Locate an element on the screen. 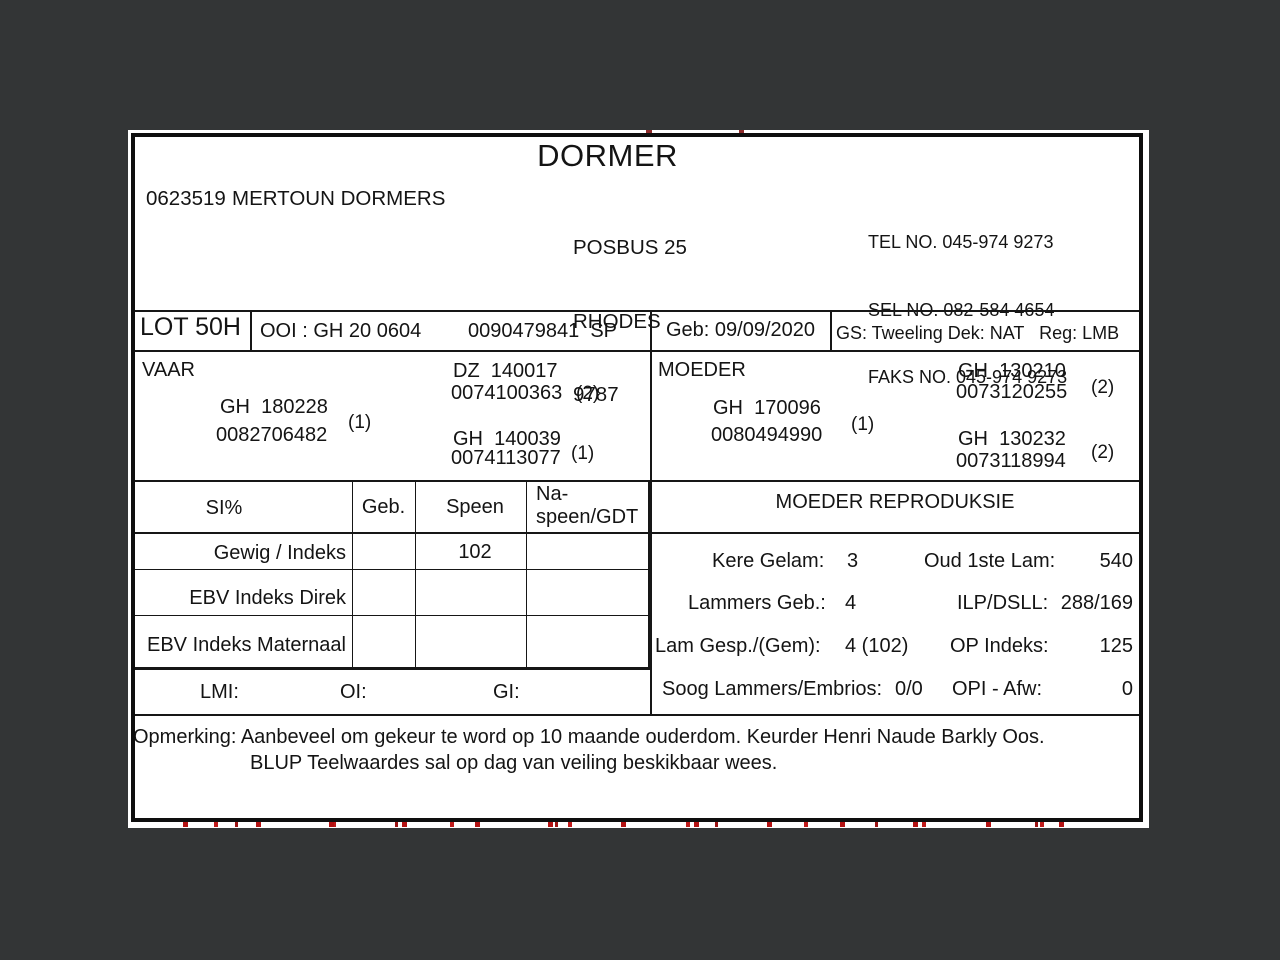  sire-note: (1) is located at coordinates (360, 422).